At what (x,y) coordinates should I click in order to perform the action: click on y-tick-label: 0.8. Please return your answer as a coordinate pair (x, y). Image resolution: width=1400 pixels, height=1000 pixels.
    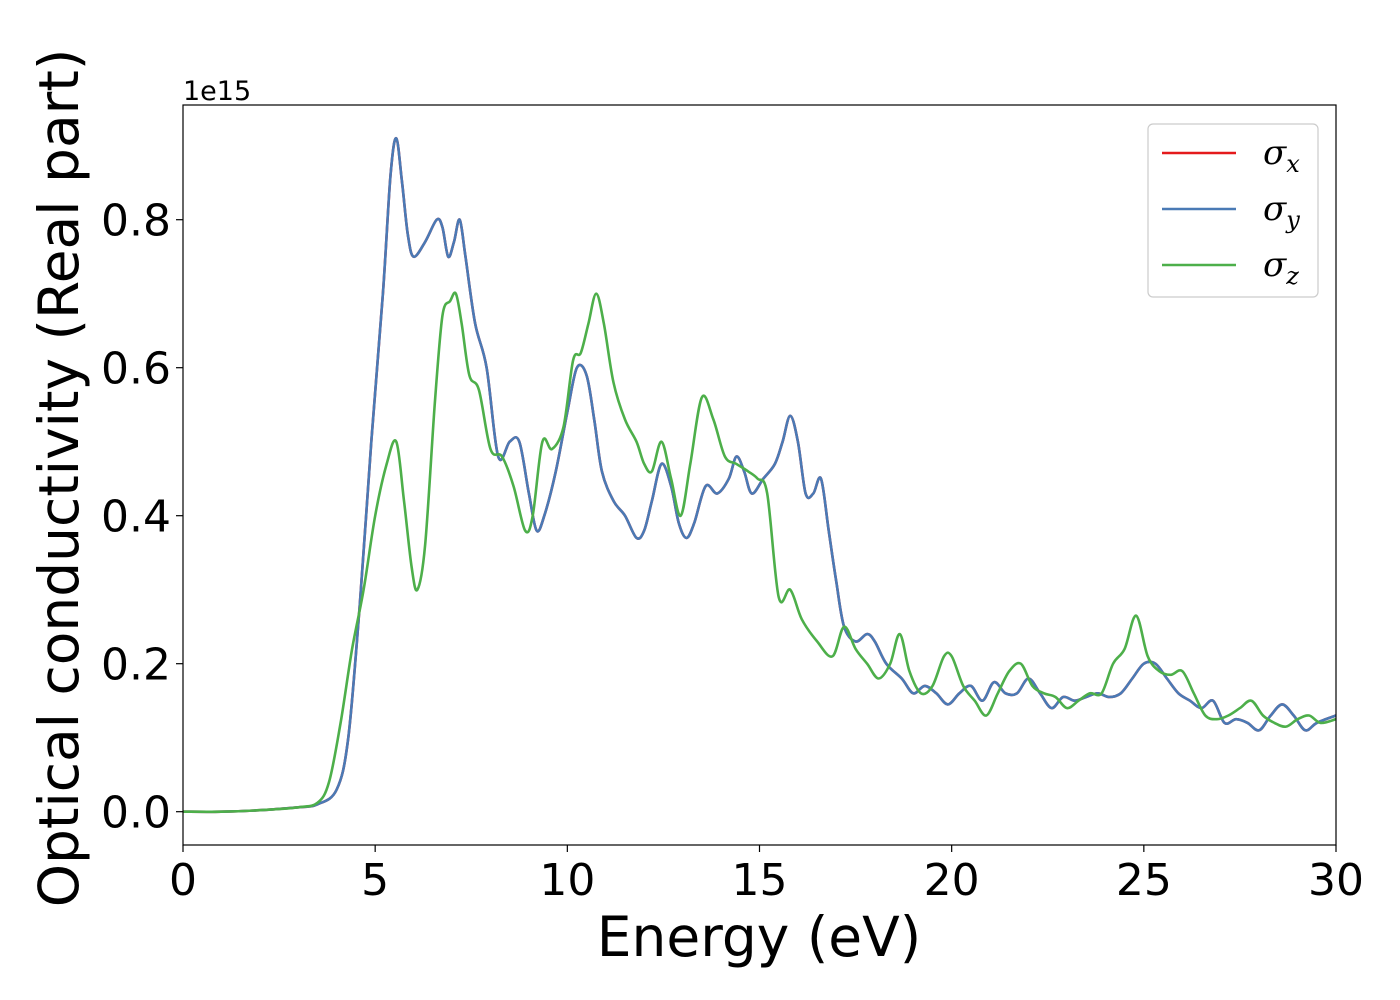
    Looking at the image, I should click on (136, 221).